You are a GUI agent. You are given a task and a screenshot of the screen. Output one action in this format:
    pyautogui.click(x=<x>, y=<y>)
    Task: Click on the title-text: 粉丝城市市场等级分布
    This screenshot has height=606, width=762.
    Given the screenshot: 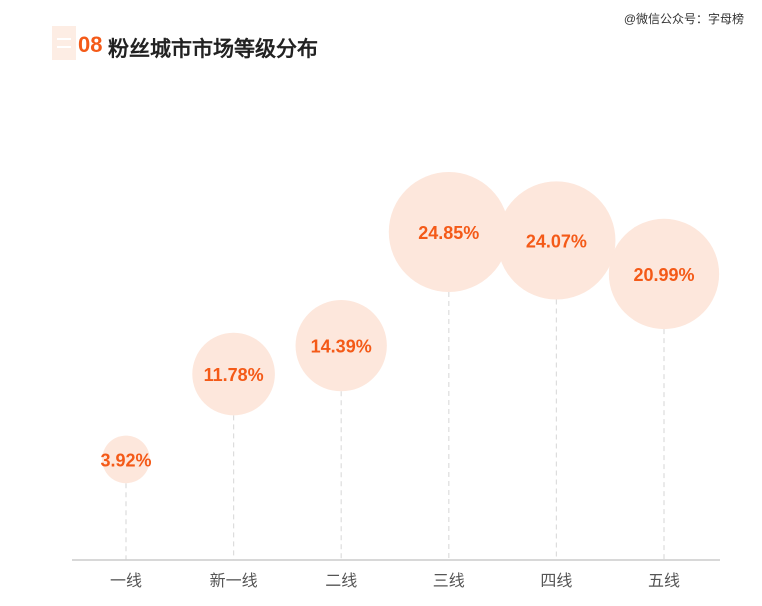 What is the action you would take?
    pyautogui.click(x=213, y=49)
    